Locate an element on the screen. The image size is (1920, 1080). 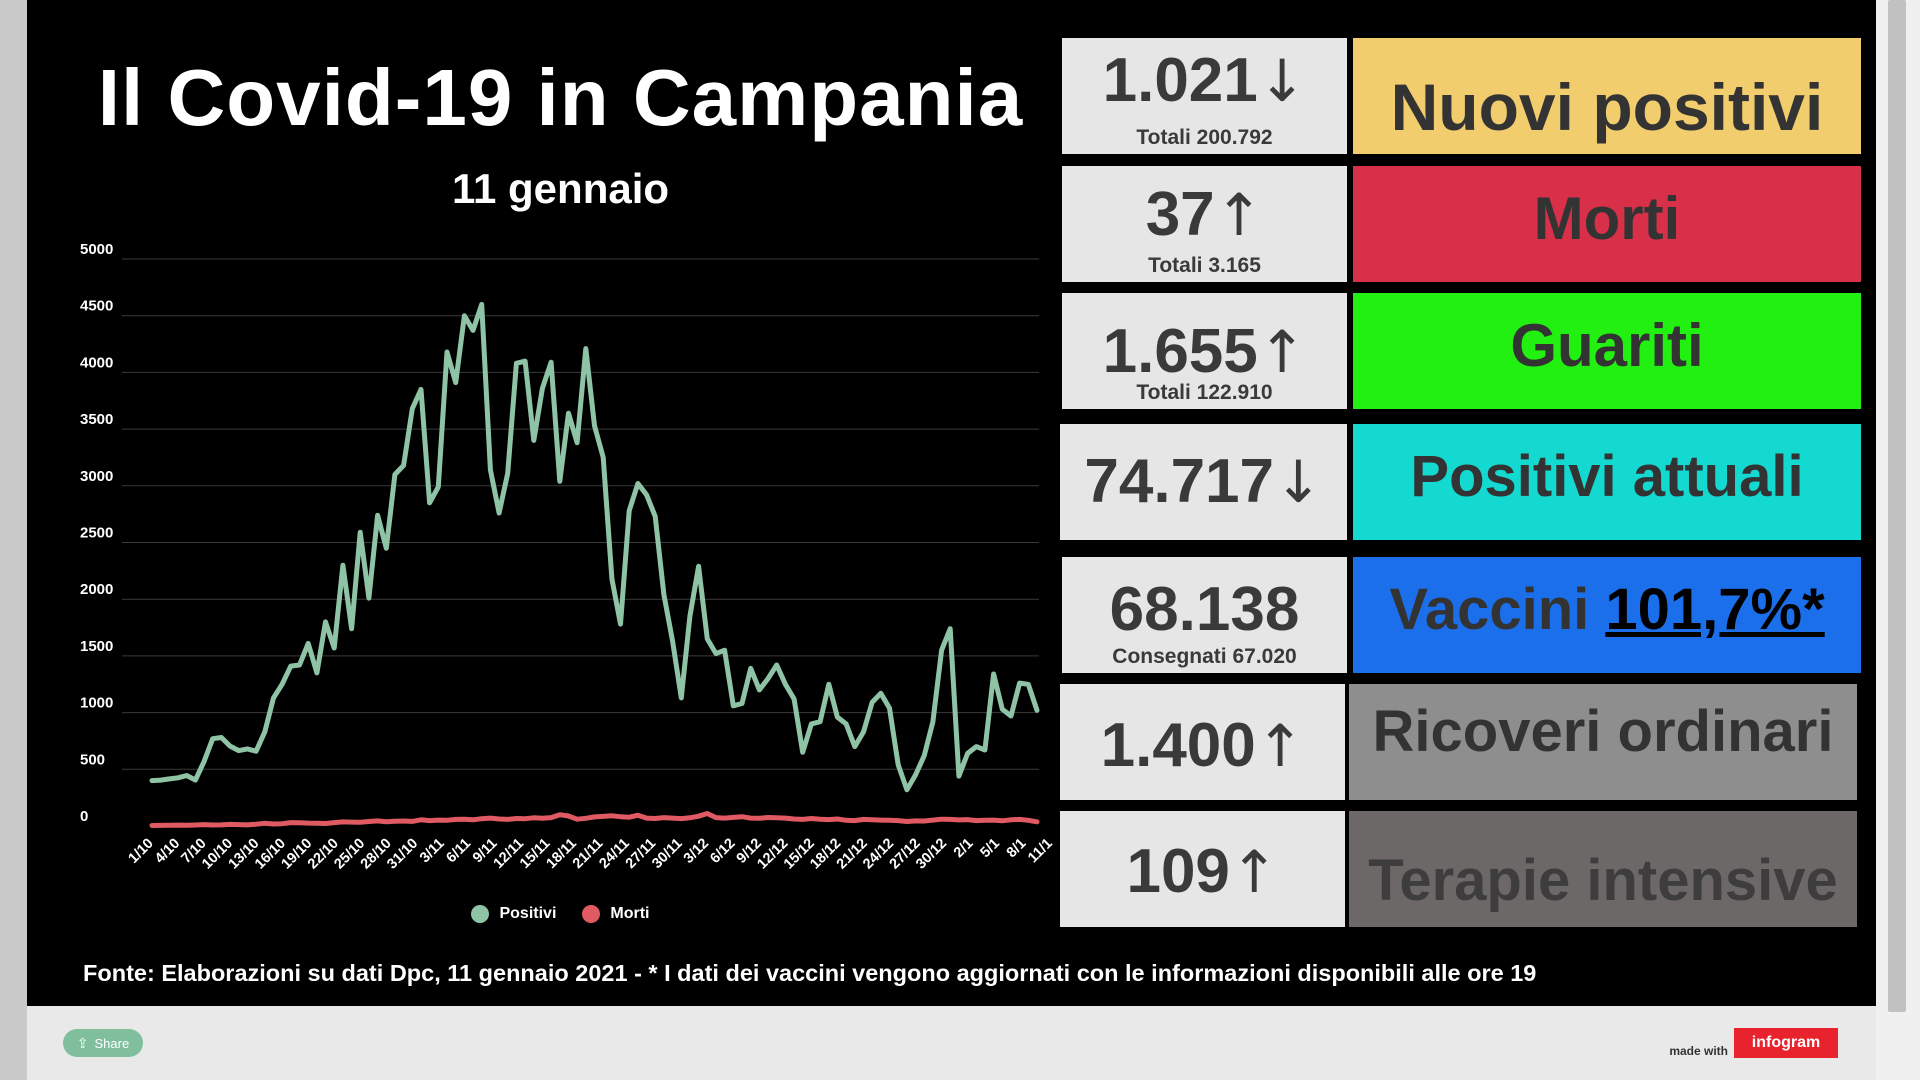
stat-value: 1.021↓ is located at coordinates (1204, 80).